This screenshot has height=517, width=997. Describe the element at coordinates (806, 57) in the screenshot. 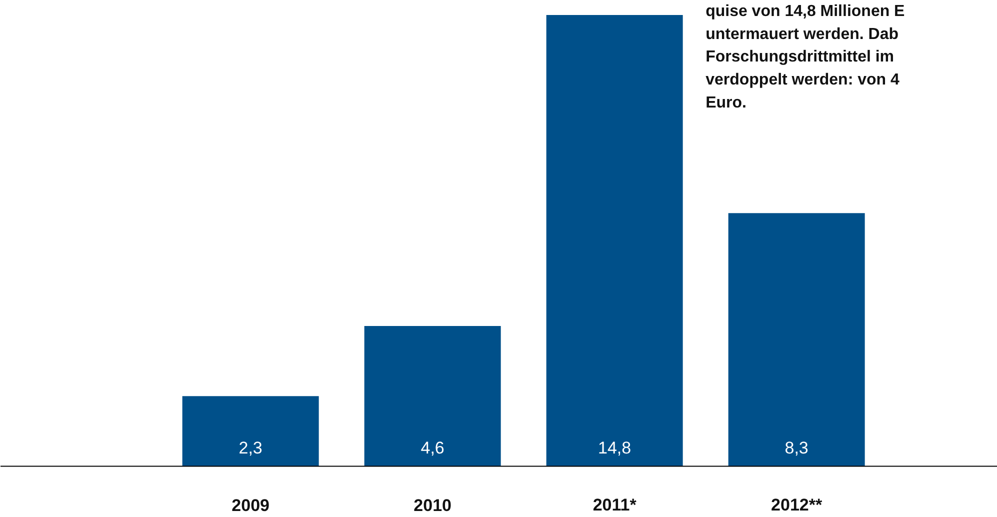

I see `annotation: quise von 14,8 Millionen E untermauert werden. Dab Forschungsdrittmittel im verdoppelt werden: von 4 Euro.` at that location.